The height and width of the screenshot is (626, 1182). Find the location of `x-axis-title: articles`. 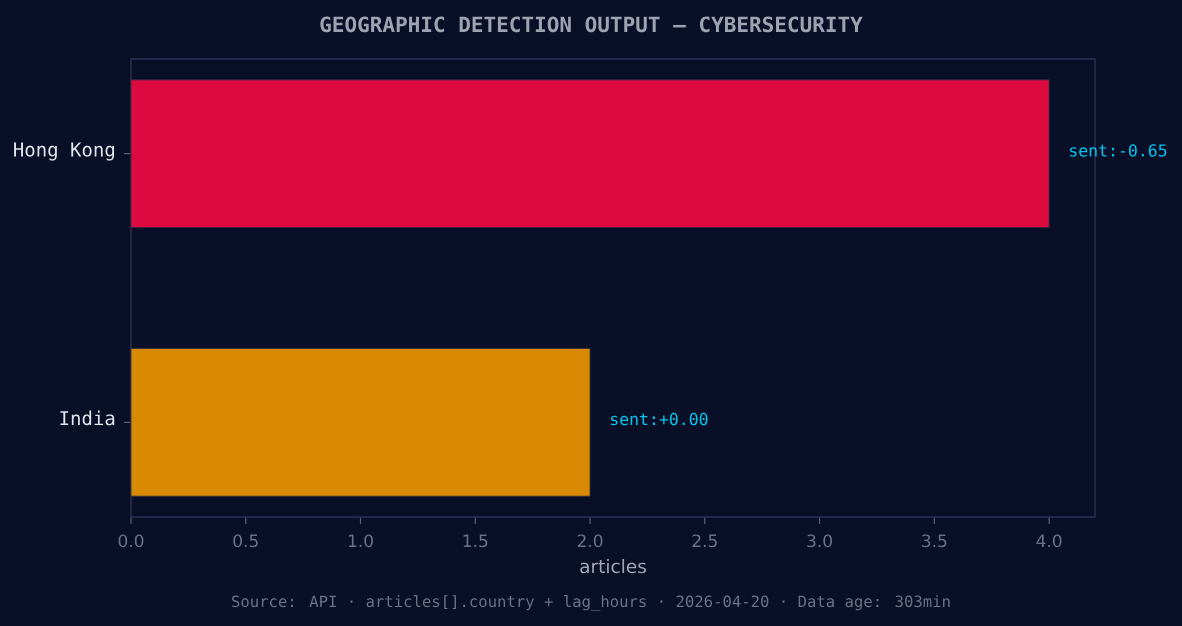

x-axis-title: articles is located at coordinates (613, 566).